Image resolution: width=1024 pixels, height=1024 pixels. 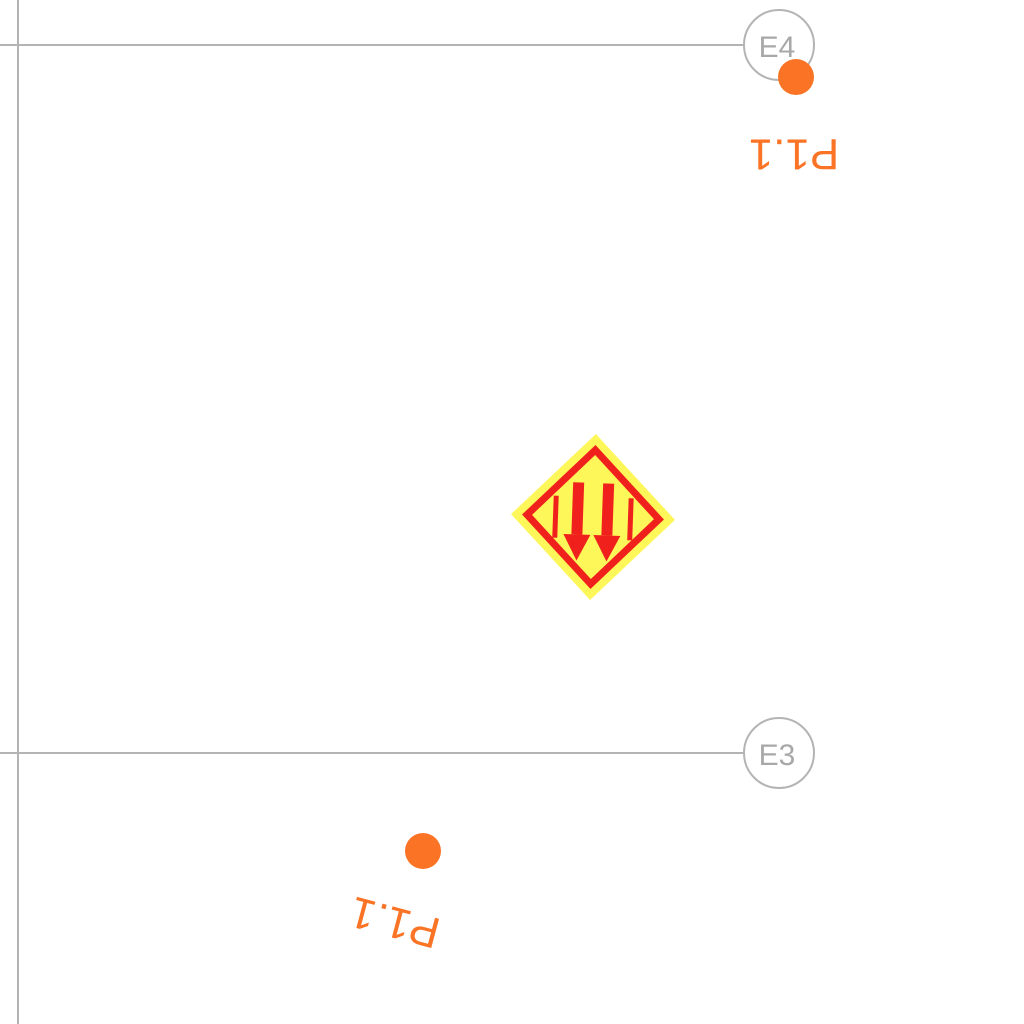 I want to click on sign-arrow-right-shaft, so click(x=608, y=509).